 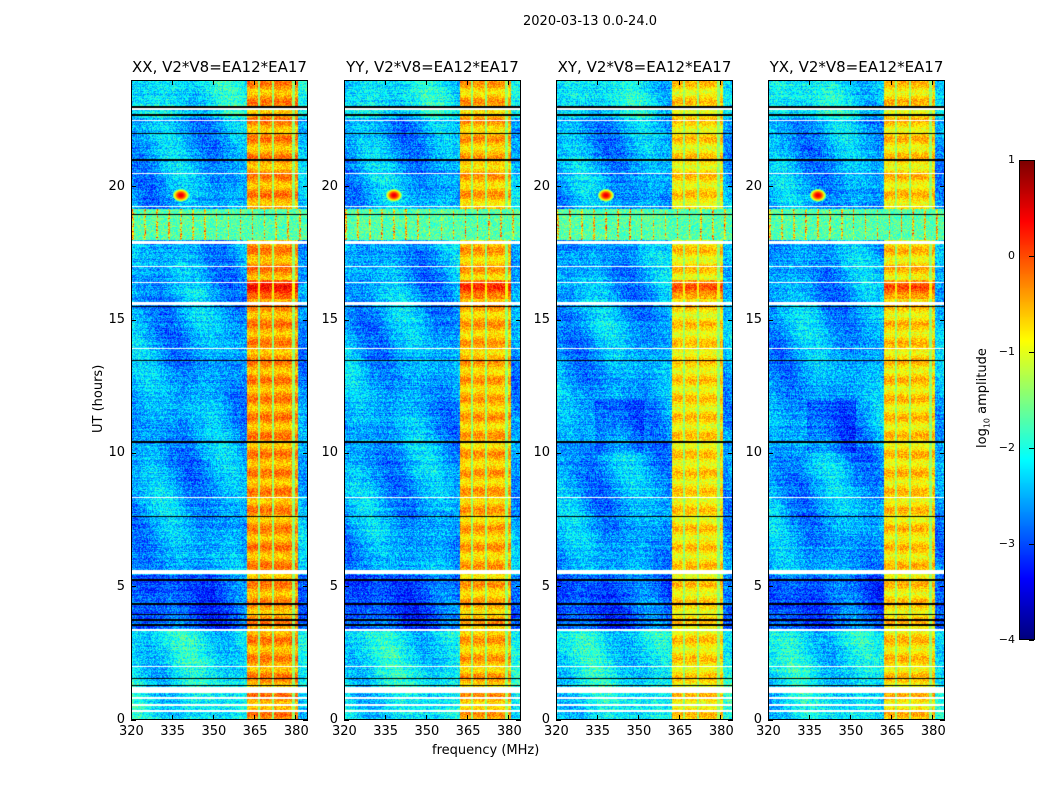 What do you see at coordinates (1027, 400) in the screenshot?
I see `colorbar` at bounding box center [1027, 400].